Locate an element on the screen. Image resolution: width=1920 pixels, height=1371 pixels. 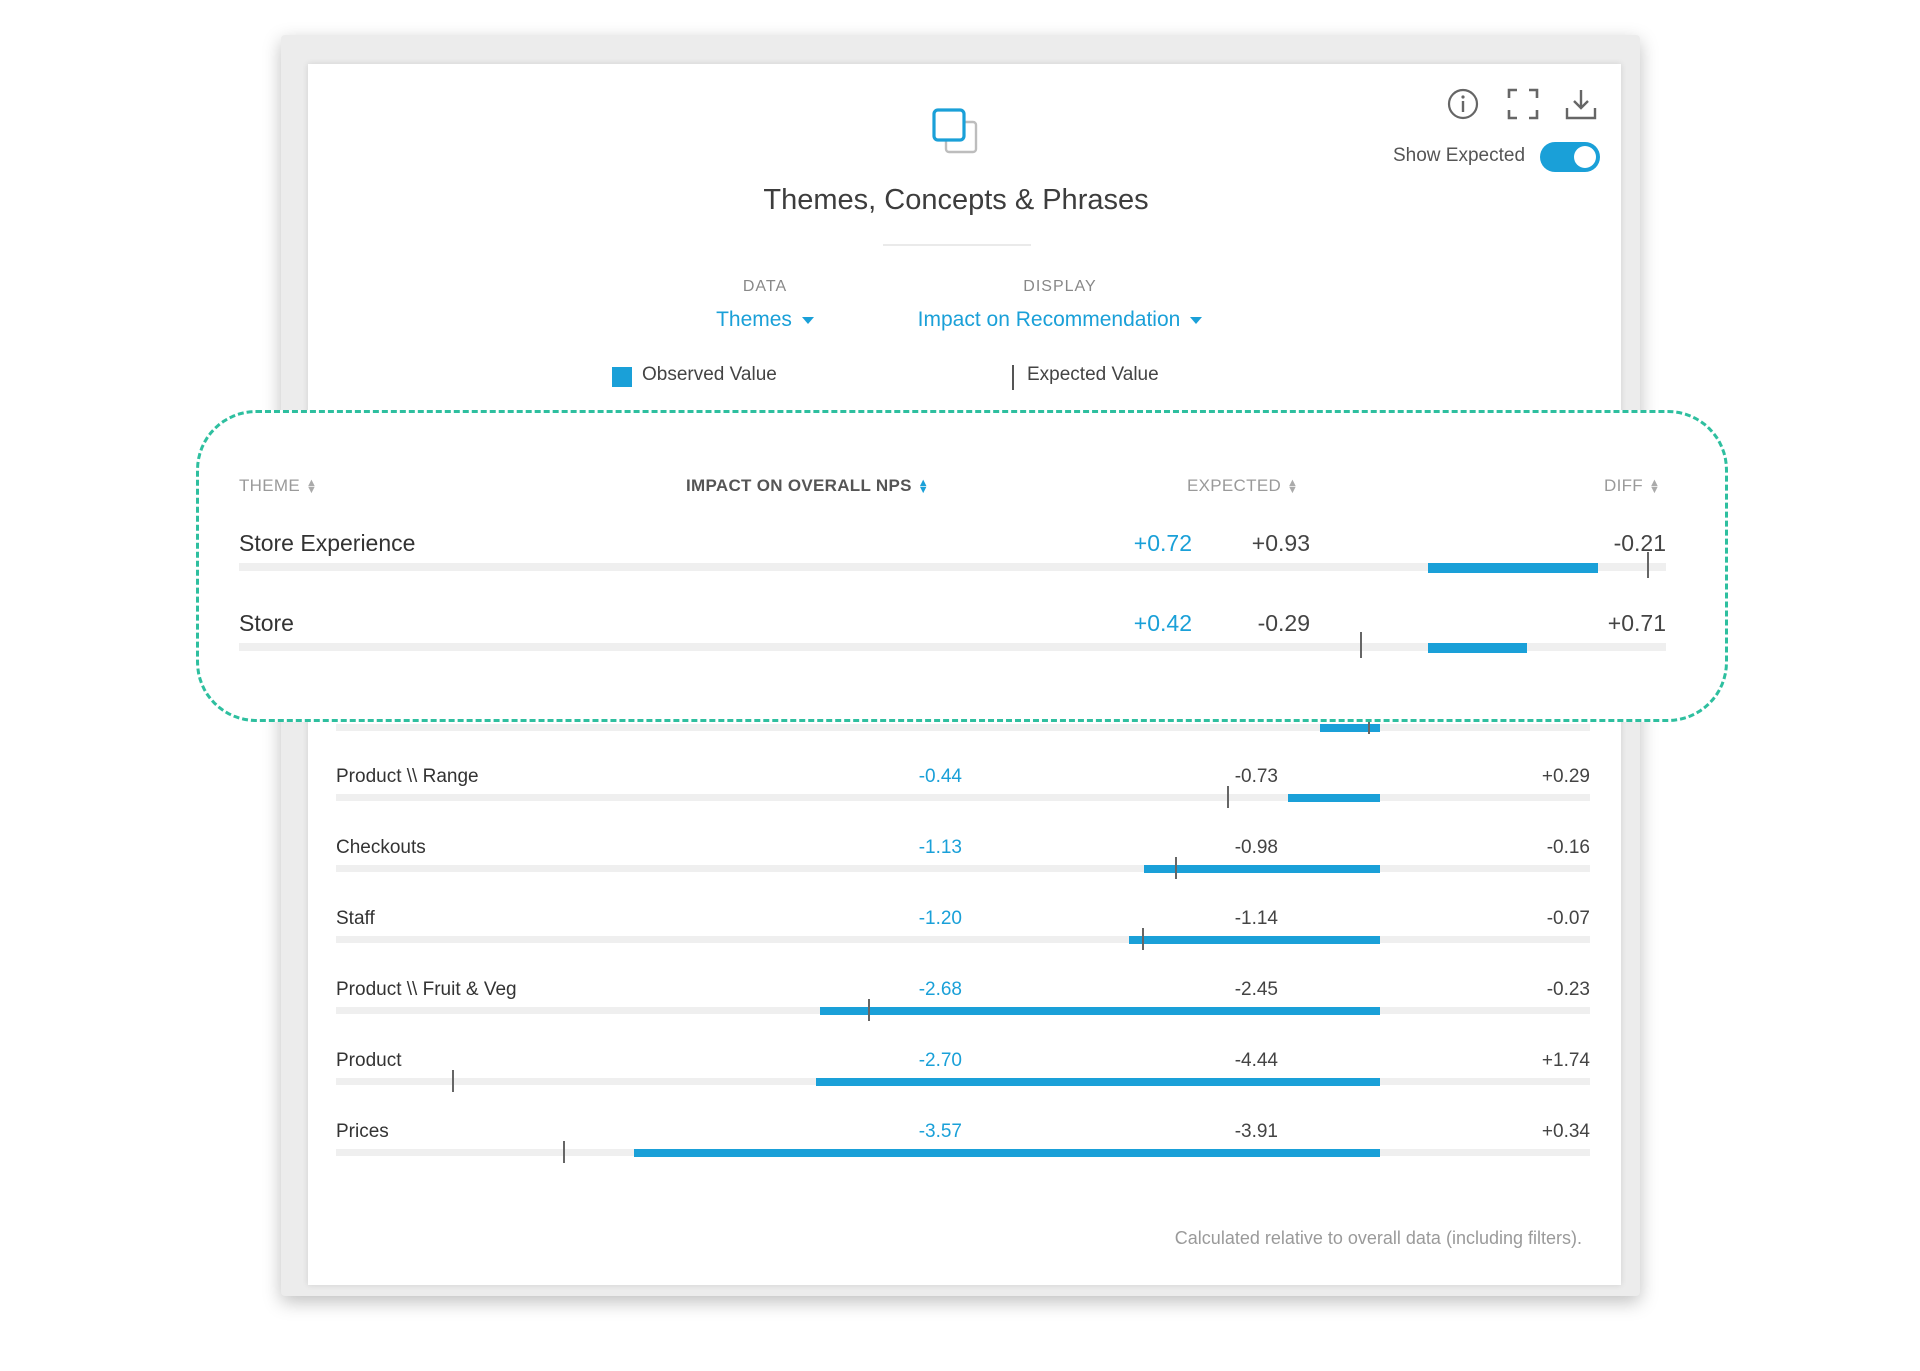
row-expected: -0.73 is located at coordinates (1256, 776).